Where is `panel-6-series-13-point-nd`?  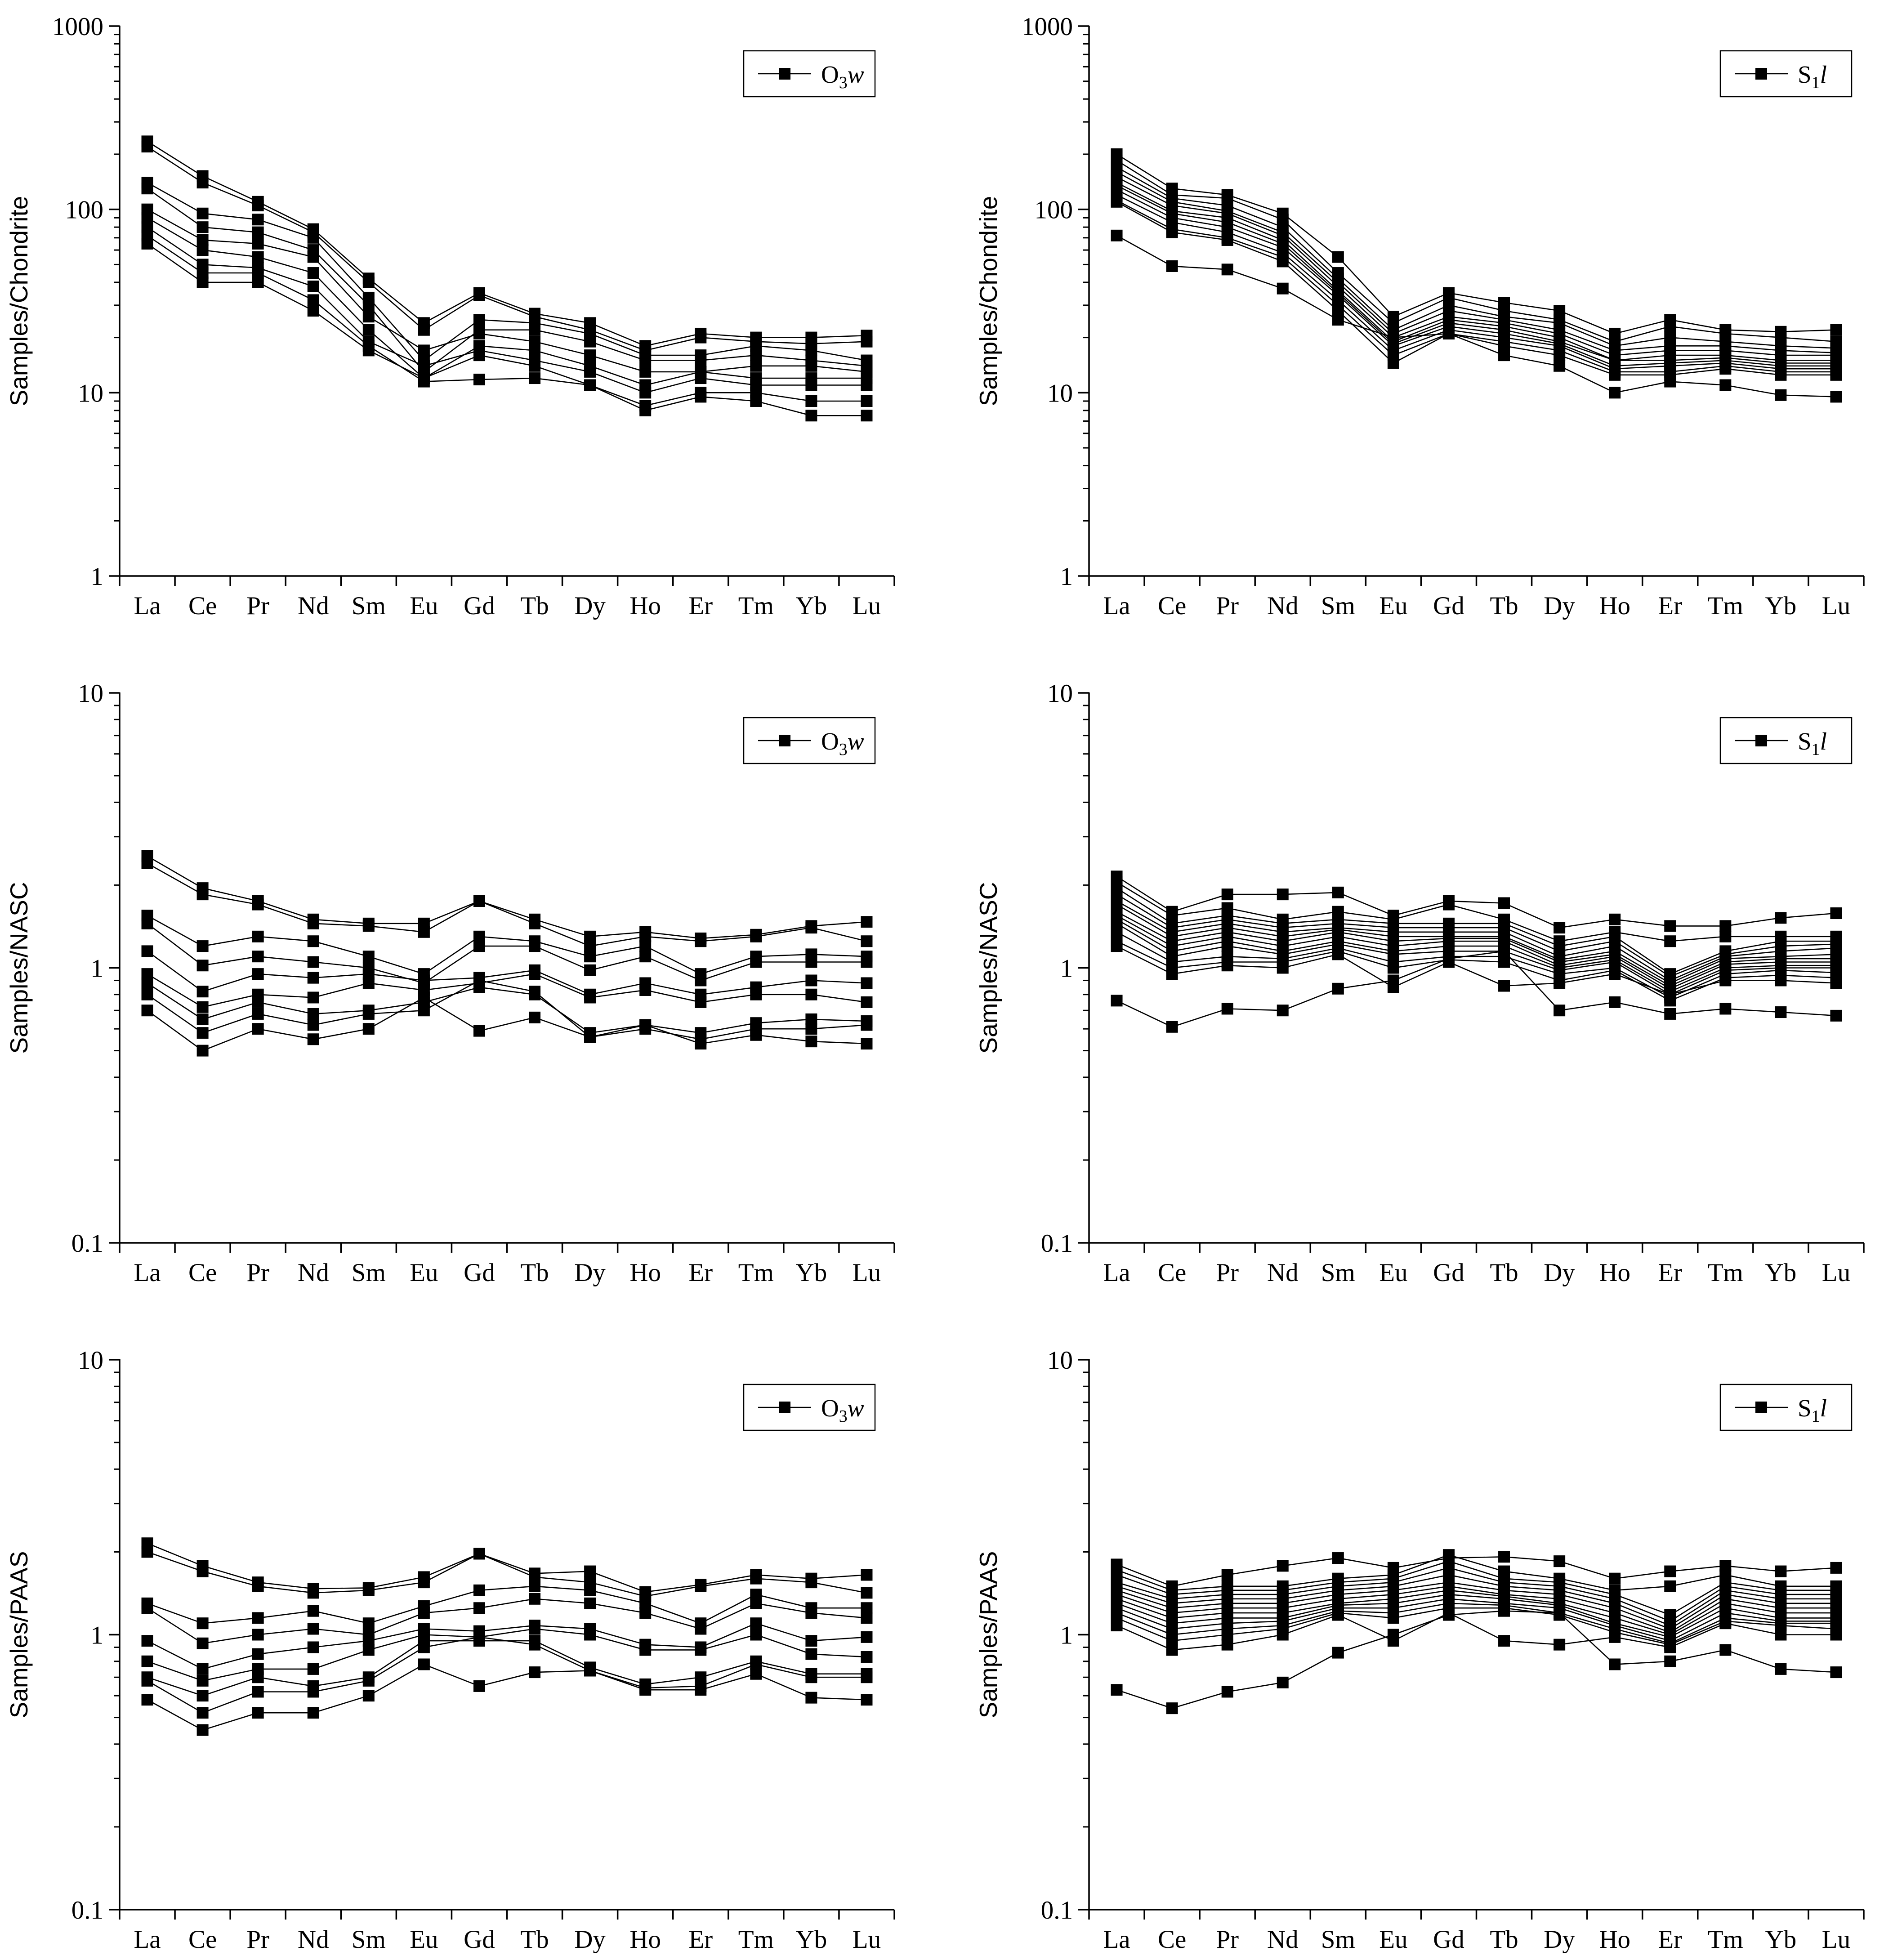 panel-6-series-13-point-nd is located at coordinates (1283, 1635).